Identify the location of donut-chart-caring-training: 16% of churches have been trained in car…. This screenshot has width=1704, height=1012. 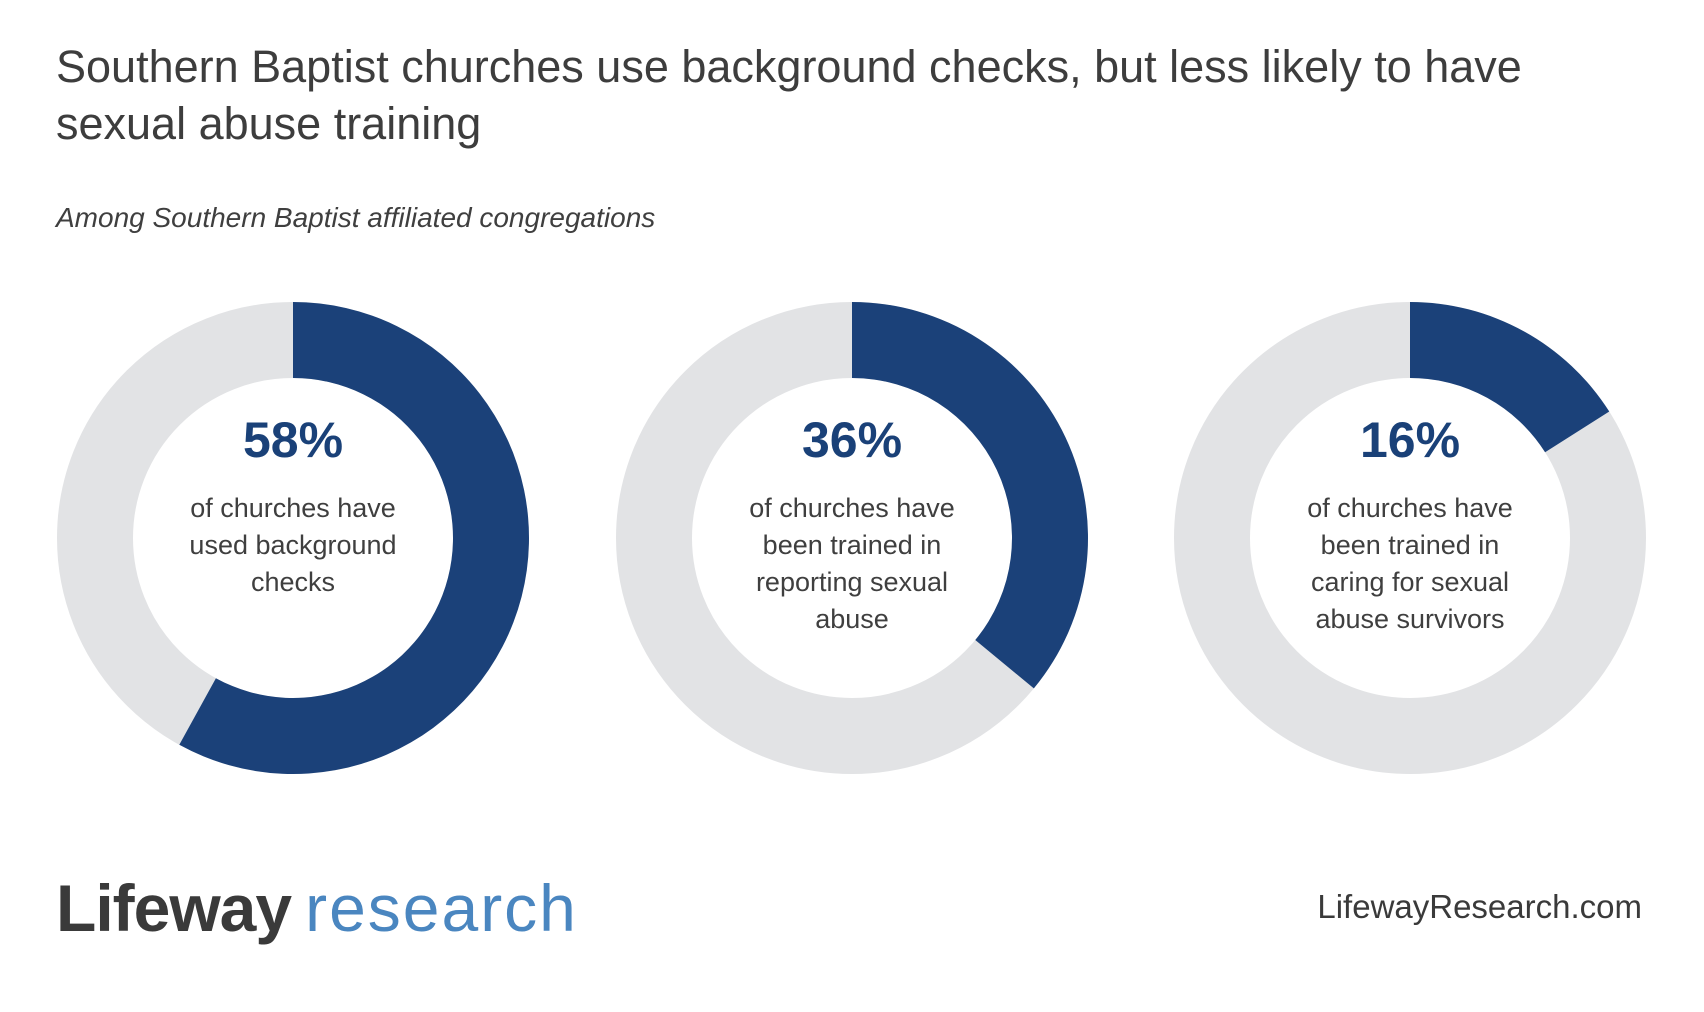
(1410, 538).